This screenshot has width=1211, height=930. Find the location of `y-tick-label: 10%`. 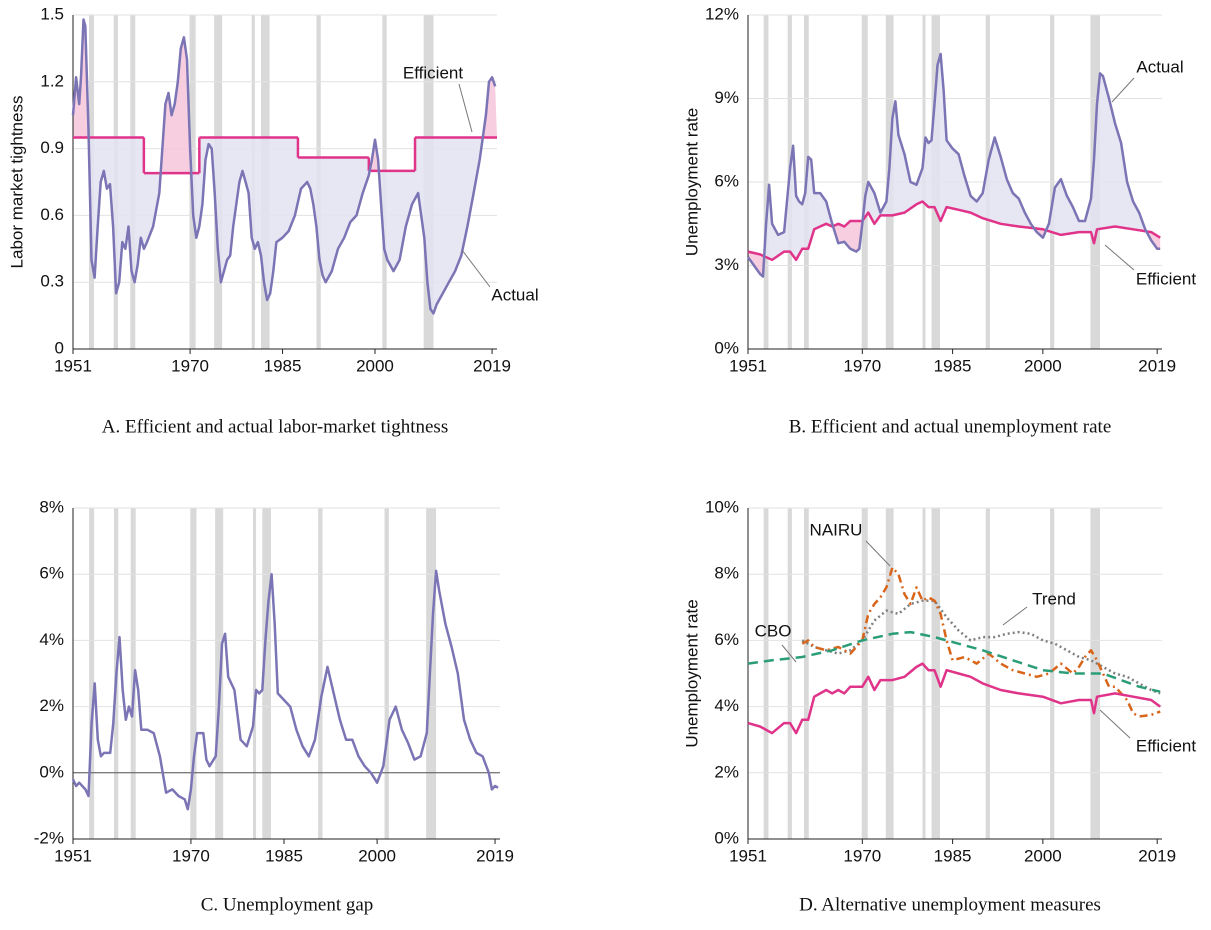

y-tick-label: 10% is located at coordinates (722, 506).